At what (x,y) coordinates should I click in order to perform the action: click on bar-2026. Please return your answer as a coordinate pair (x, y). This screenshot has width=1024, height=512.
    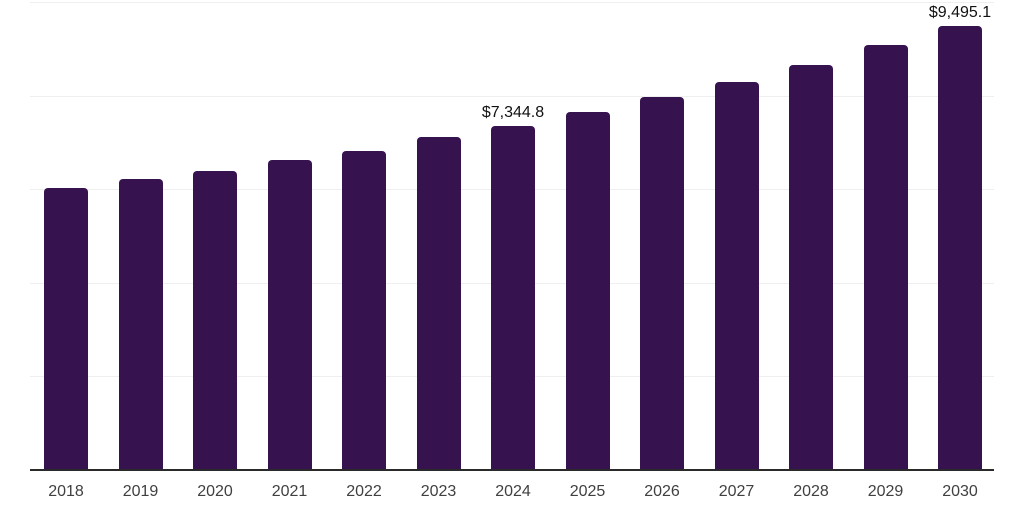
    Looking at the image, I should click on (662, 283).